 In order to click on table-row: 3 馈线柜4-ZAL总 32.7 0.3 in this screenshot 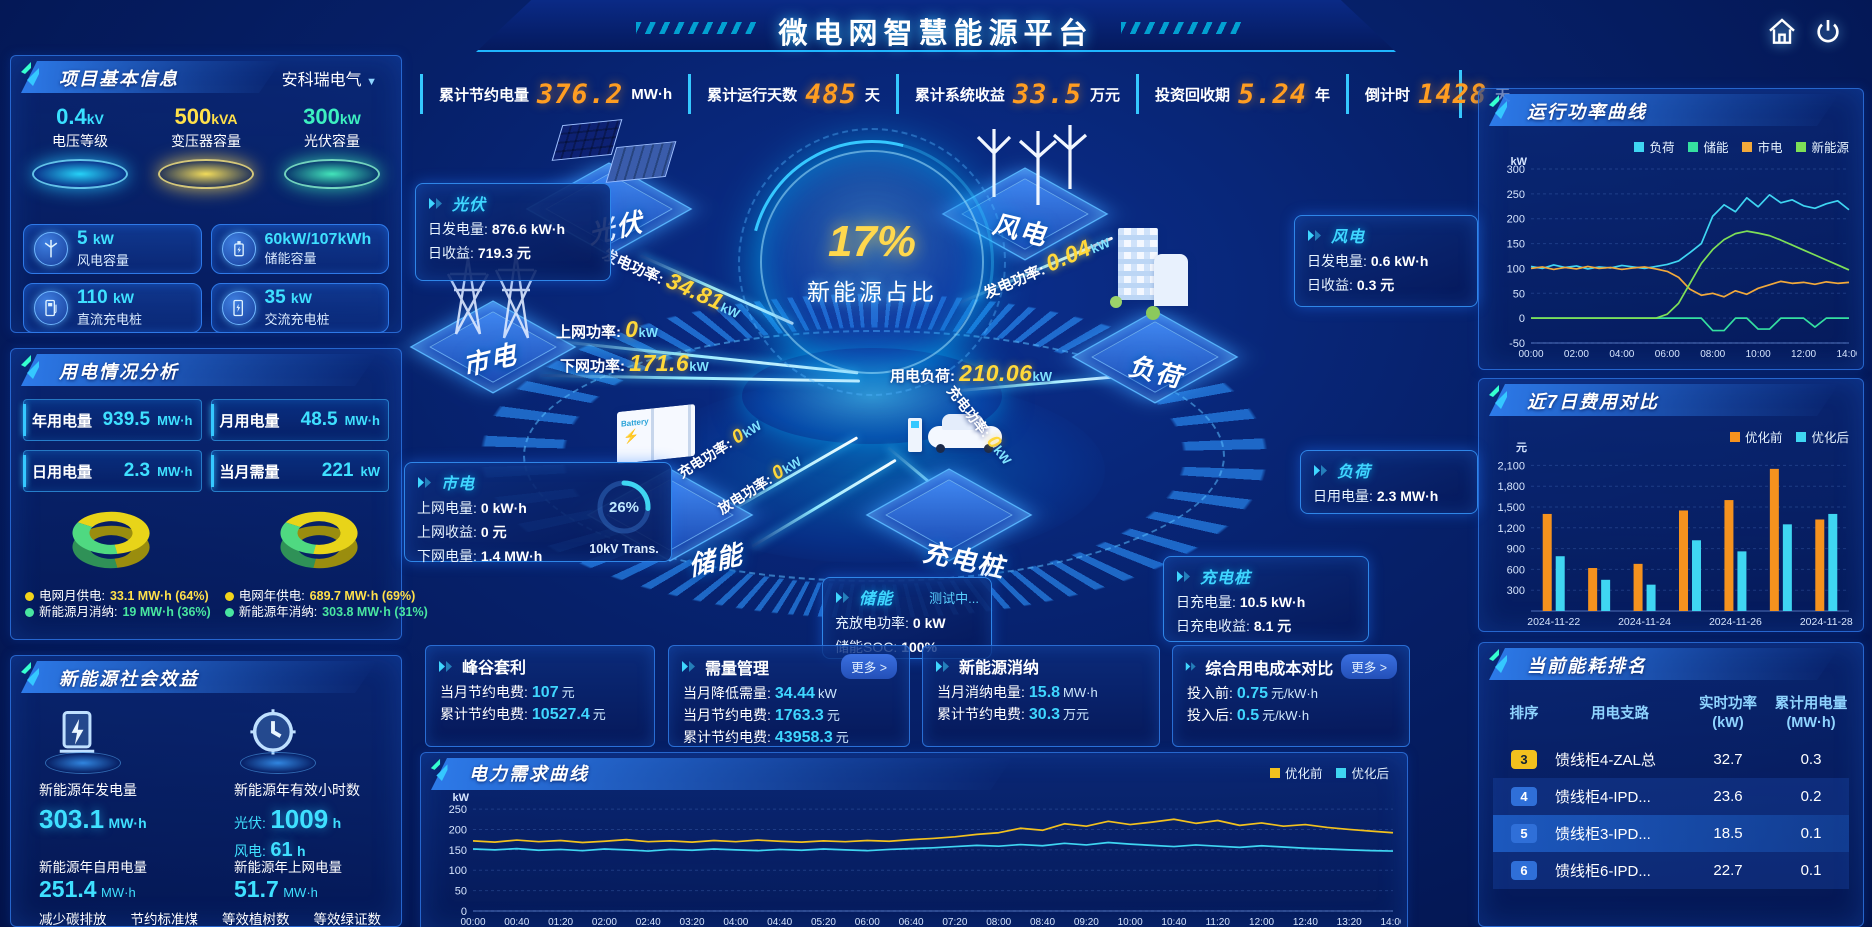, I will do `click(1671, 759)`.